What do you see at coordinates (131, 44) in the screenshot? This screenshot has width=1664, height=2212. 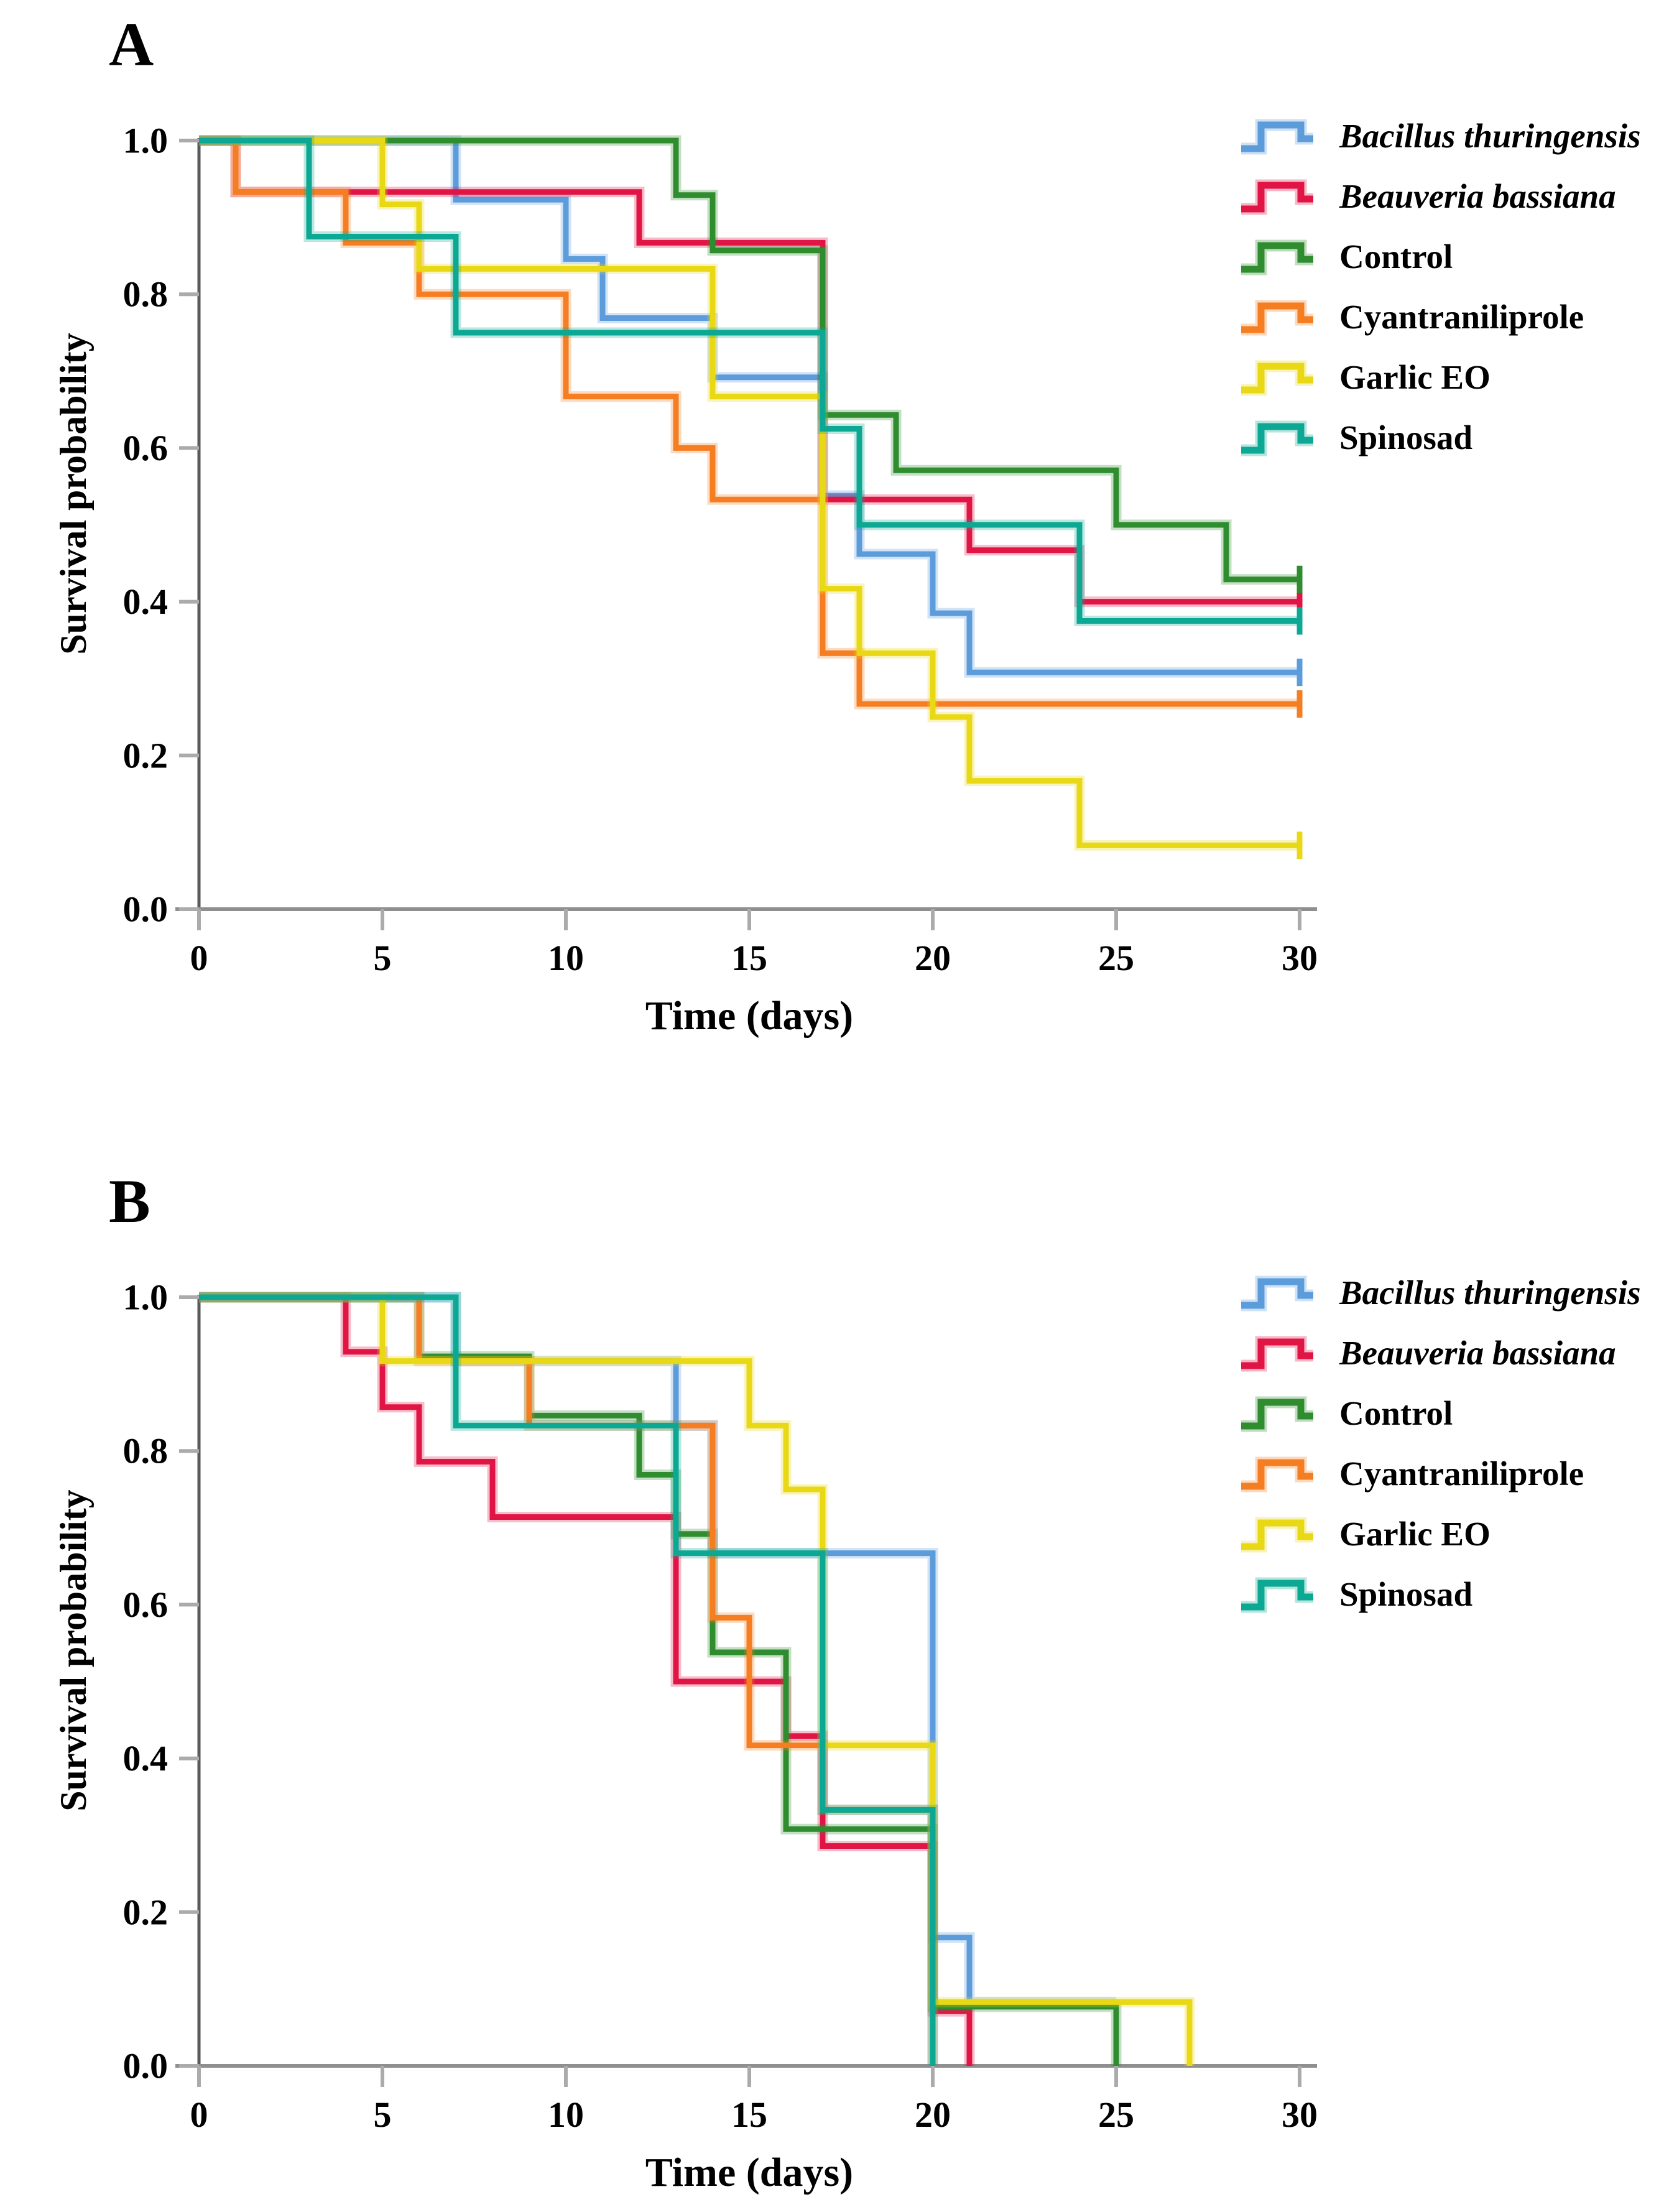 I see `panel-label-A: A` at bounding box center [131, 44].